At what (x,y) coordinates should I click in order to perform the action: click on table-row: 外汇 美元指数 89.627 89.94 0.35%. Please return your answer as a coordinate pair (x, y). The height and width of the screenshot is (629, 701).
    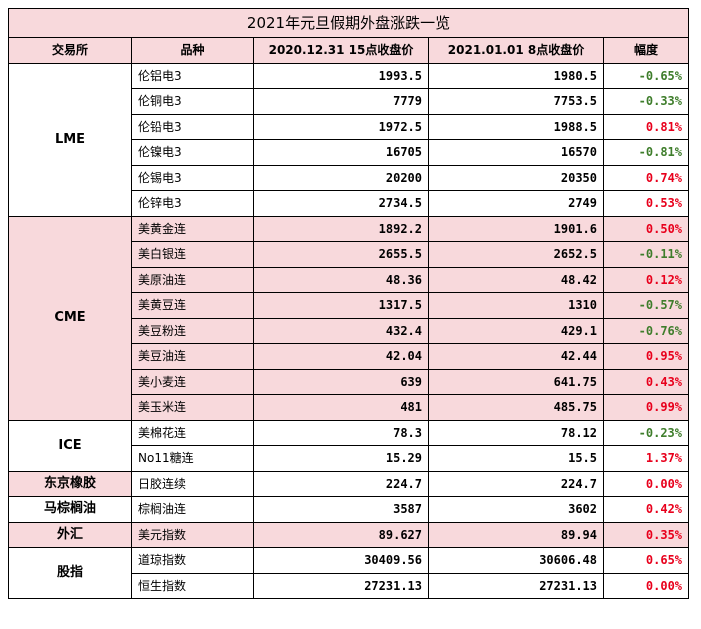
    Looking at the image, I should click on (349, 534).